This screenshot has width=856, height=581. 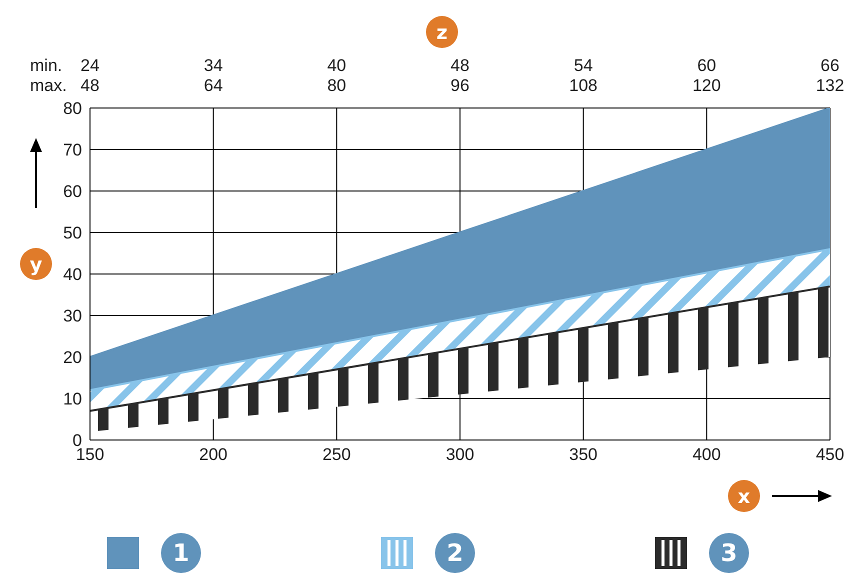 I want to click on legend-label: 3, so click(x=729, y=553).